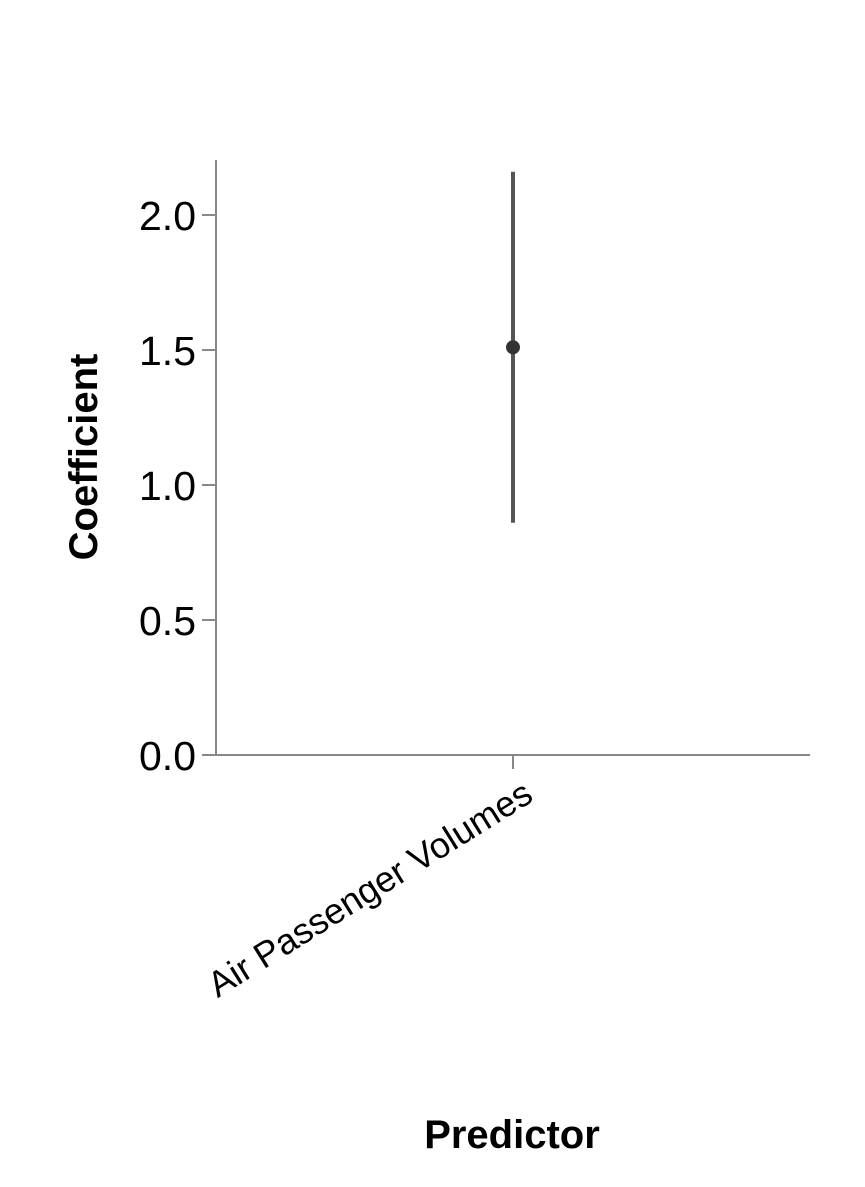  What do you see at coordinates (512, 1135) in the screenshot?
I see `x-axis-title: Predictor` at bounding box center [512, 1135].